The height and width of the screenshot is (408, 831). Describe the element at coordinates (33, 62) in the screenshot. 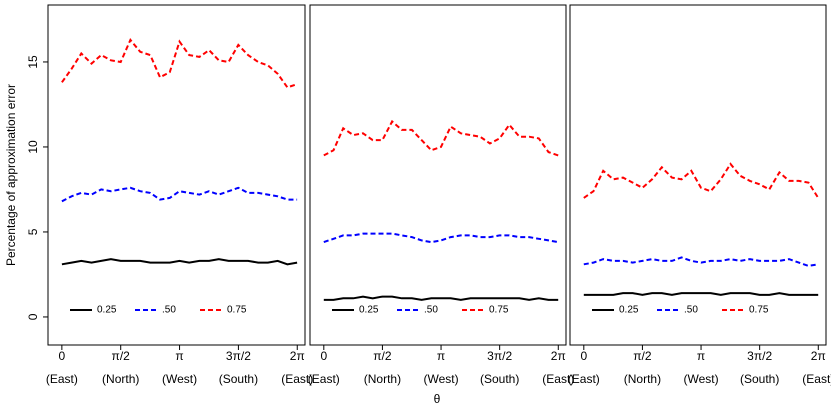

I see `y-tick-label: 15` at that location.